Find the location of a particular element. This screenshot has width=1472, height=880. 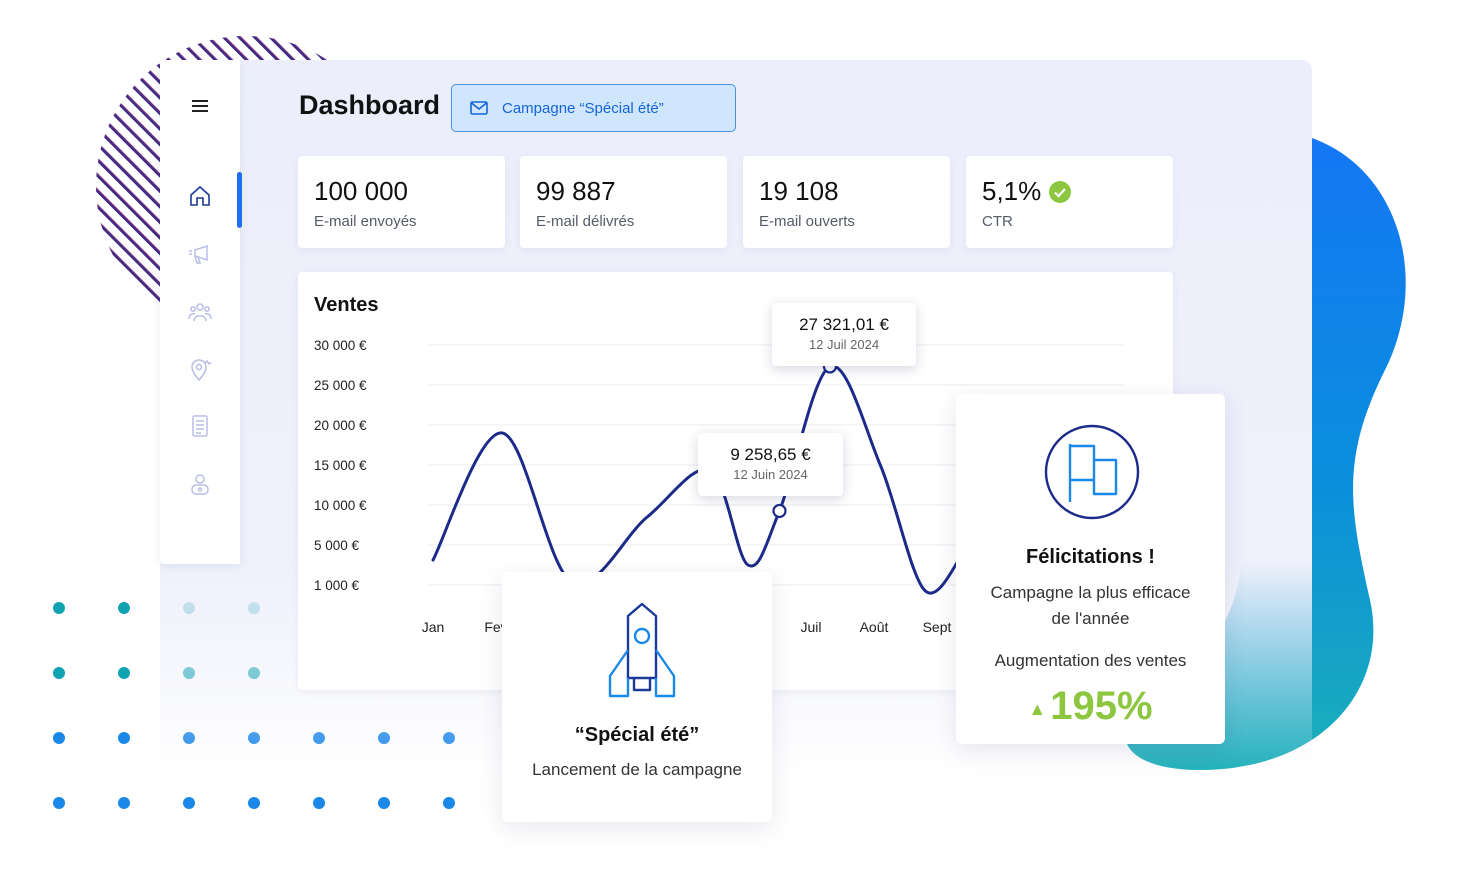

stat-value-row: 5,1% is located at coordinates (1077, 191).